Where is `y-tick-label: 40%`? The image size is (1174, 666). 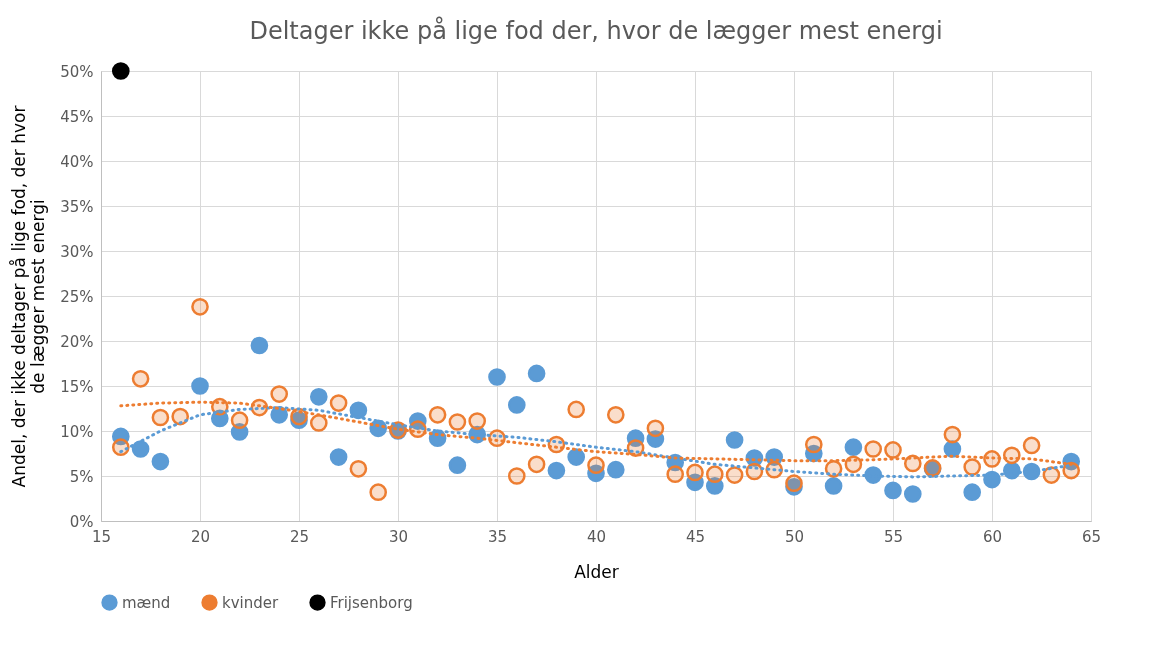
y-tick-label: 40% is located at coordinates (77, 161).